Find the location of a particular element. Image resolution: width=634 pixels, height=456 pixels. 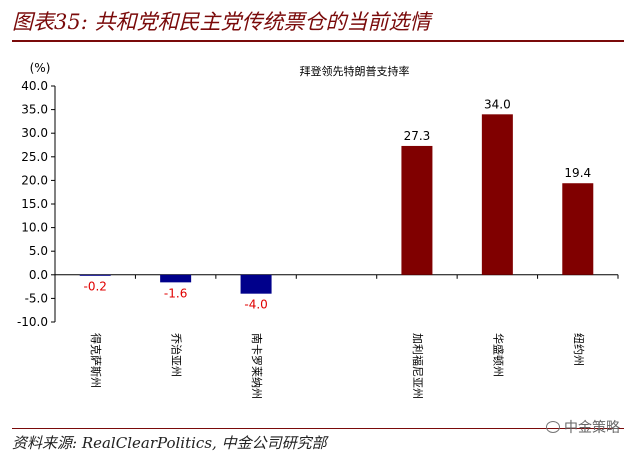

chart-title: 拜登领先特朗普支持率 is located at coordinates (355, 71).